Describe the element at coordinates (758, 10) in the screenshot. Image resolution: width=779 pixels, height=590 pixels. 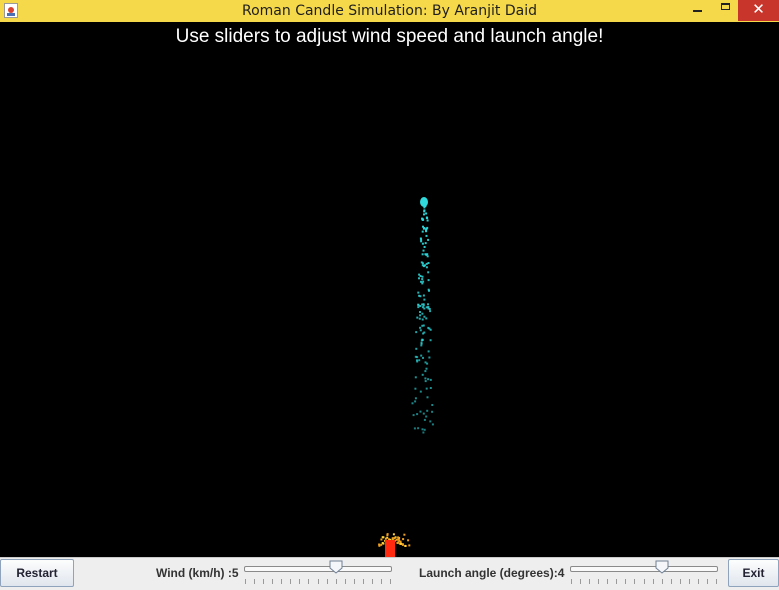
I see `close-button: ✕` at that location.